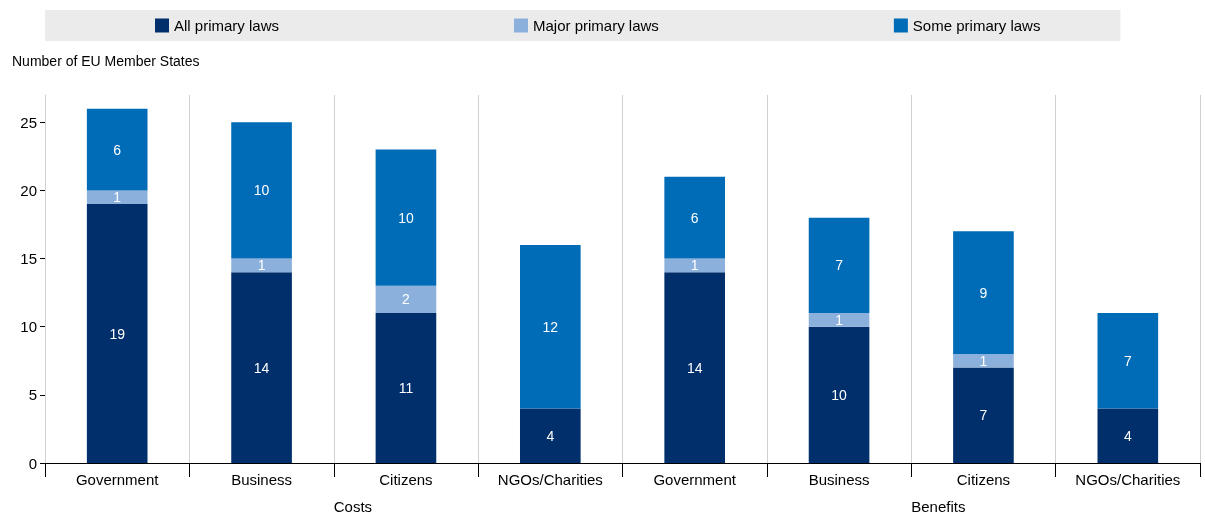 Image resolution: width=1205 pixels, height=518 pixels. I want to click on text: Benefits, so click(938, 506).